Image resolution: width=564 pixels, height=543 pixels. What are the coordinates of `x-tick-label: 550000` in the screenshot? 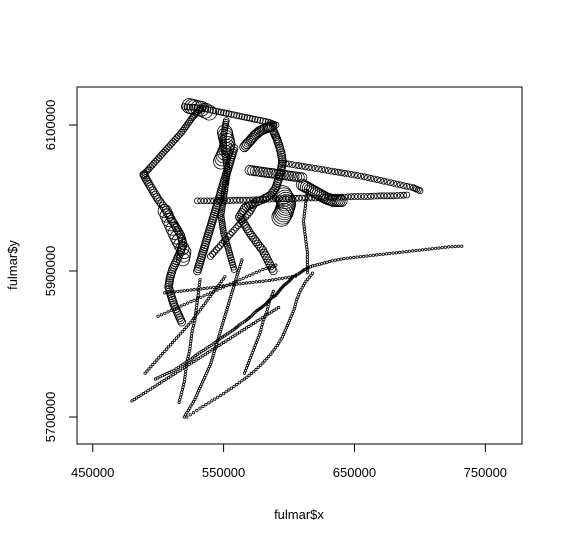 It's located at (223, 472).